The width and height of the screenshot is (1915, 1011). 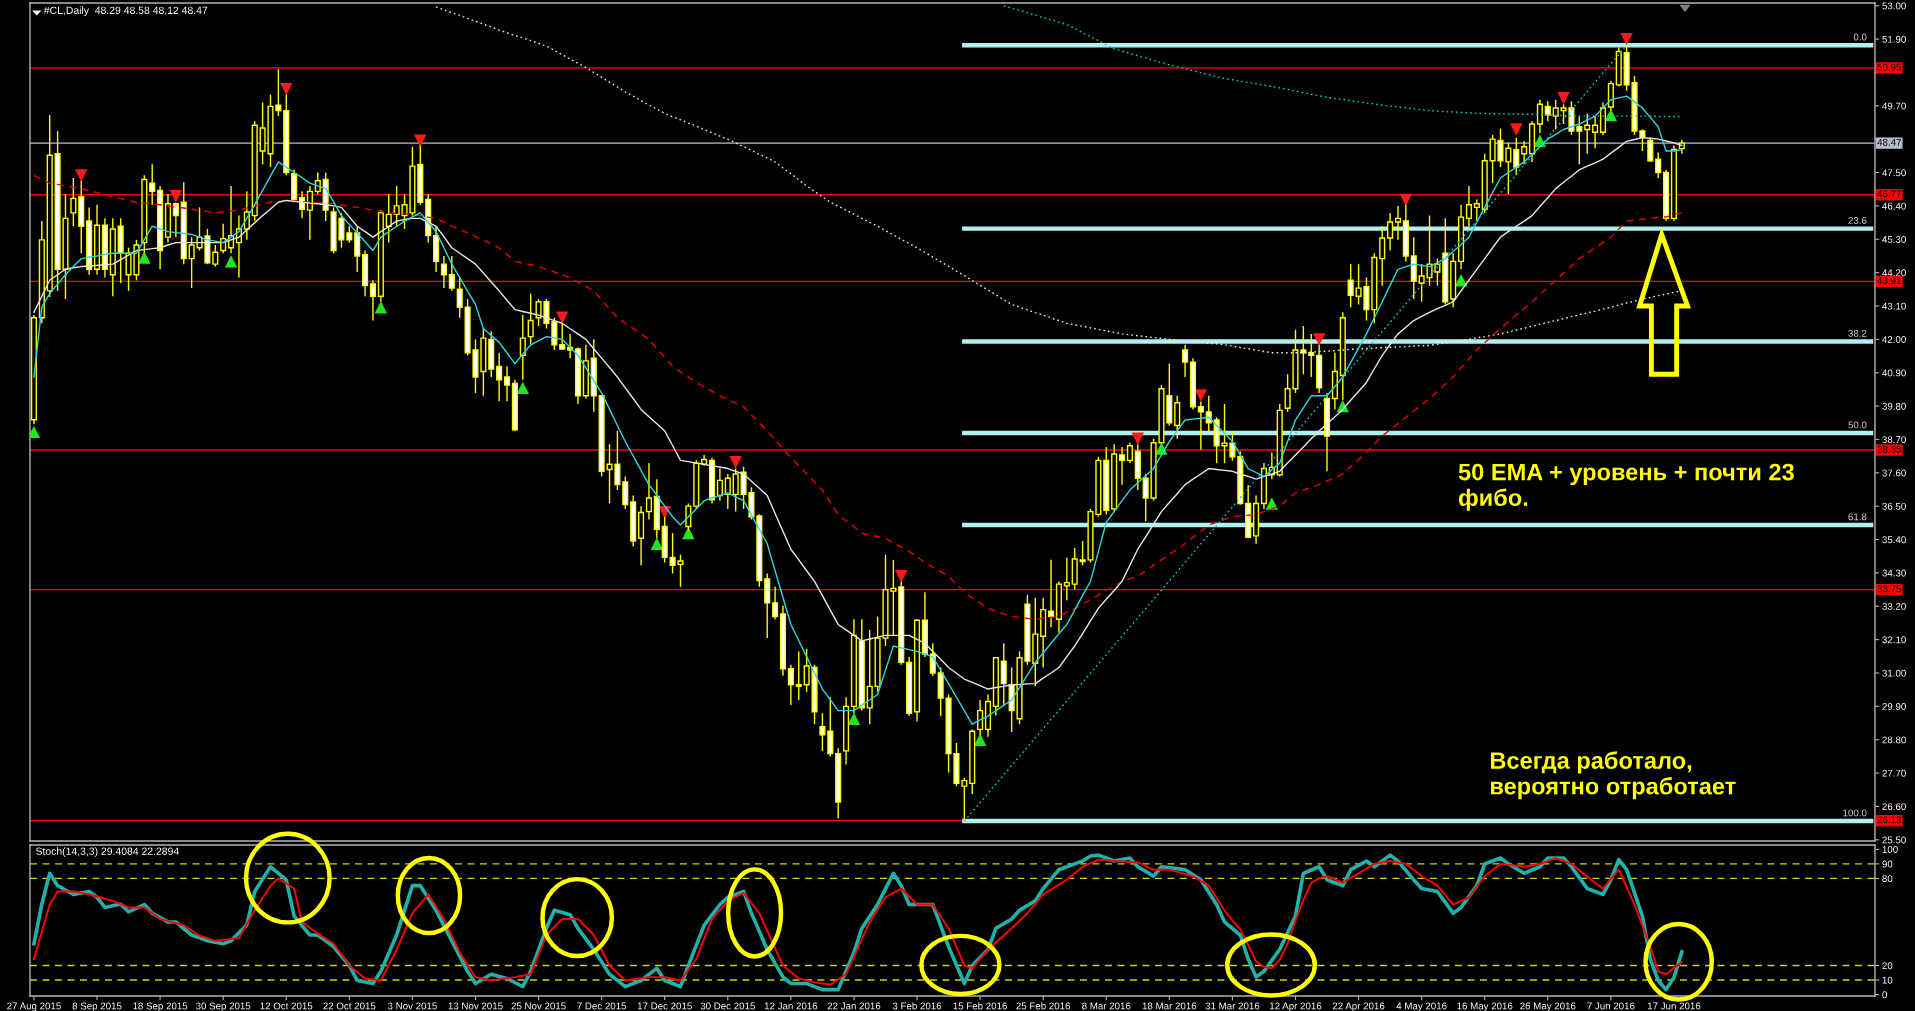 I want to click on y-tick-label: 40.90, so click(x=1894, y=373).